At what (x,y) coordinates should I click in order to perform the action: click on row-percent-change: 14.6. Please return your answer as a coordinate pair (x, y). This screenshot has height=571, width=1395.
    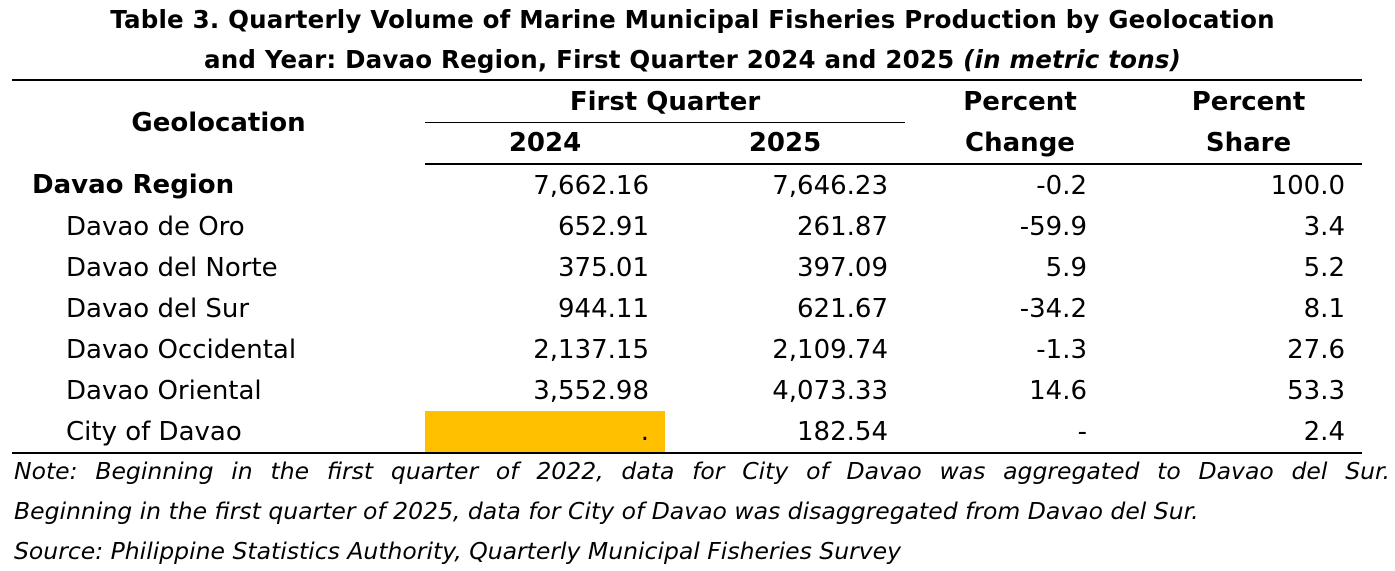
    Looking at the image, I should click on (1058, 390).